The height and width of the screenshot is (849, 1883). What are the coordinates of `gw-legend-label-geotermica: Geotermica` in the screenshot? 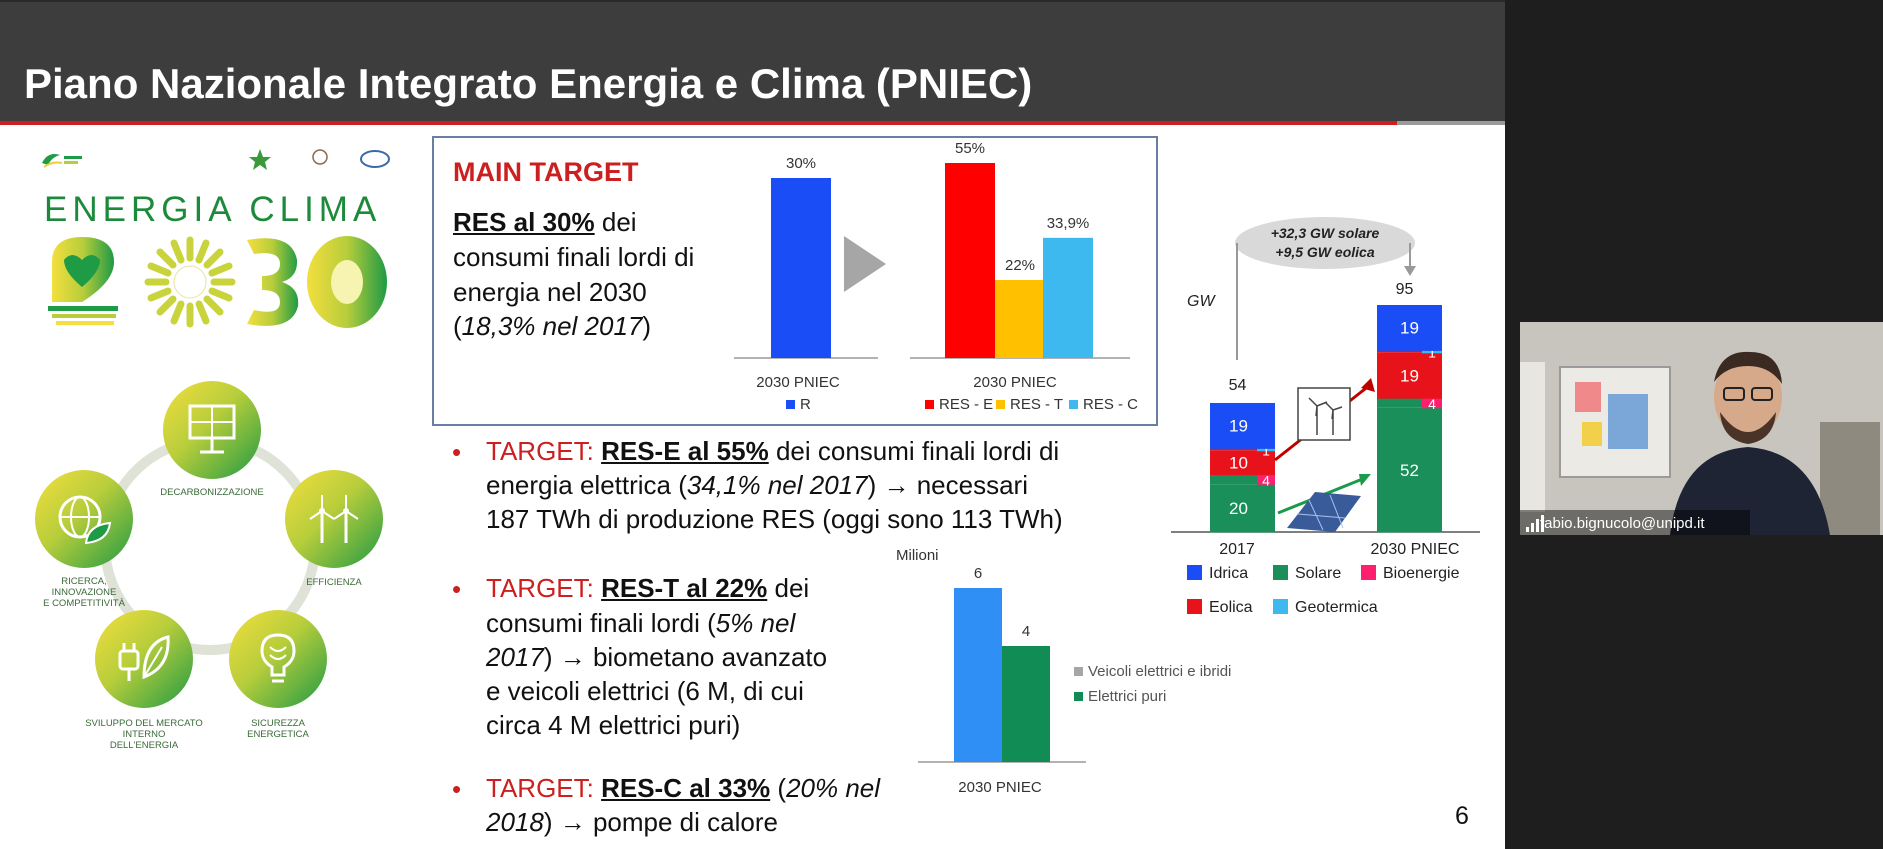 It's located at (1336, 607).